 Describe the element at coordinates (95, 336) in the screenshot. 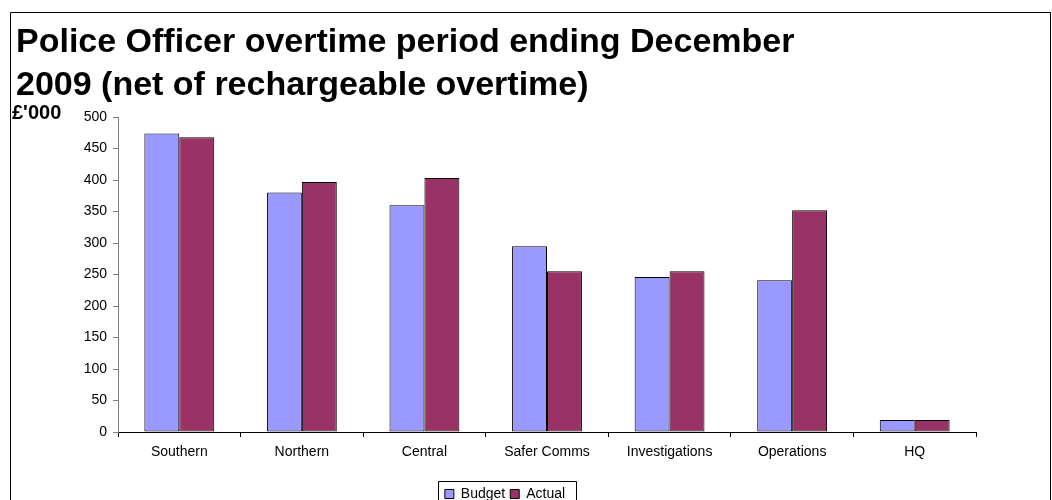

I see `y-tick-label: 150` at that location.